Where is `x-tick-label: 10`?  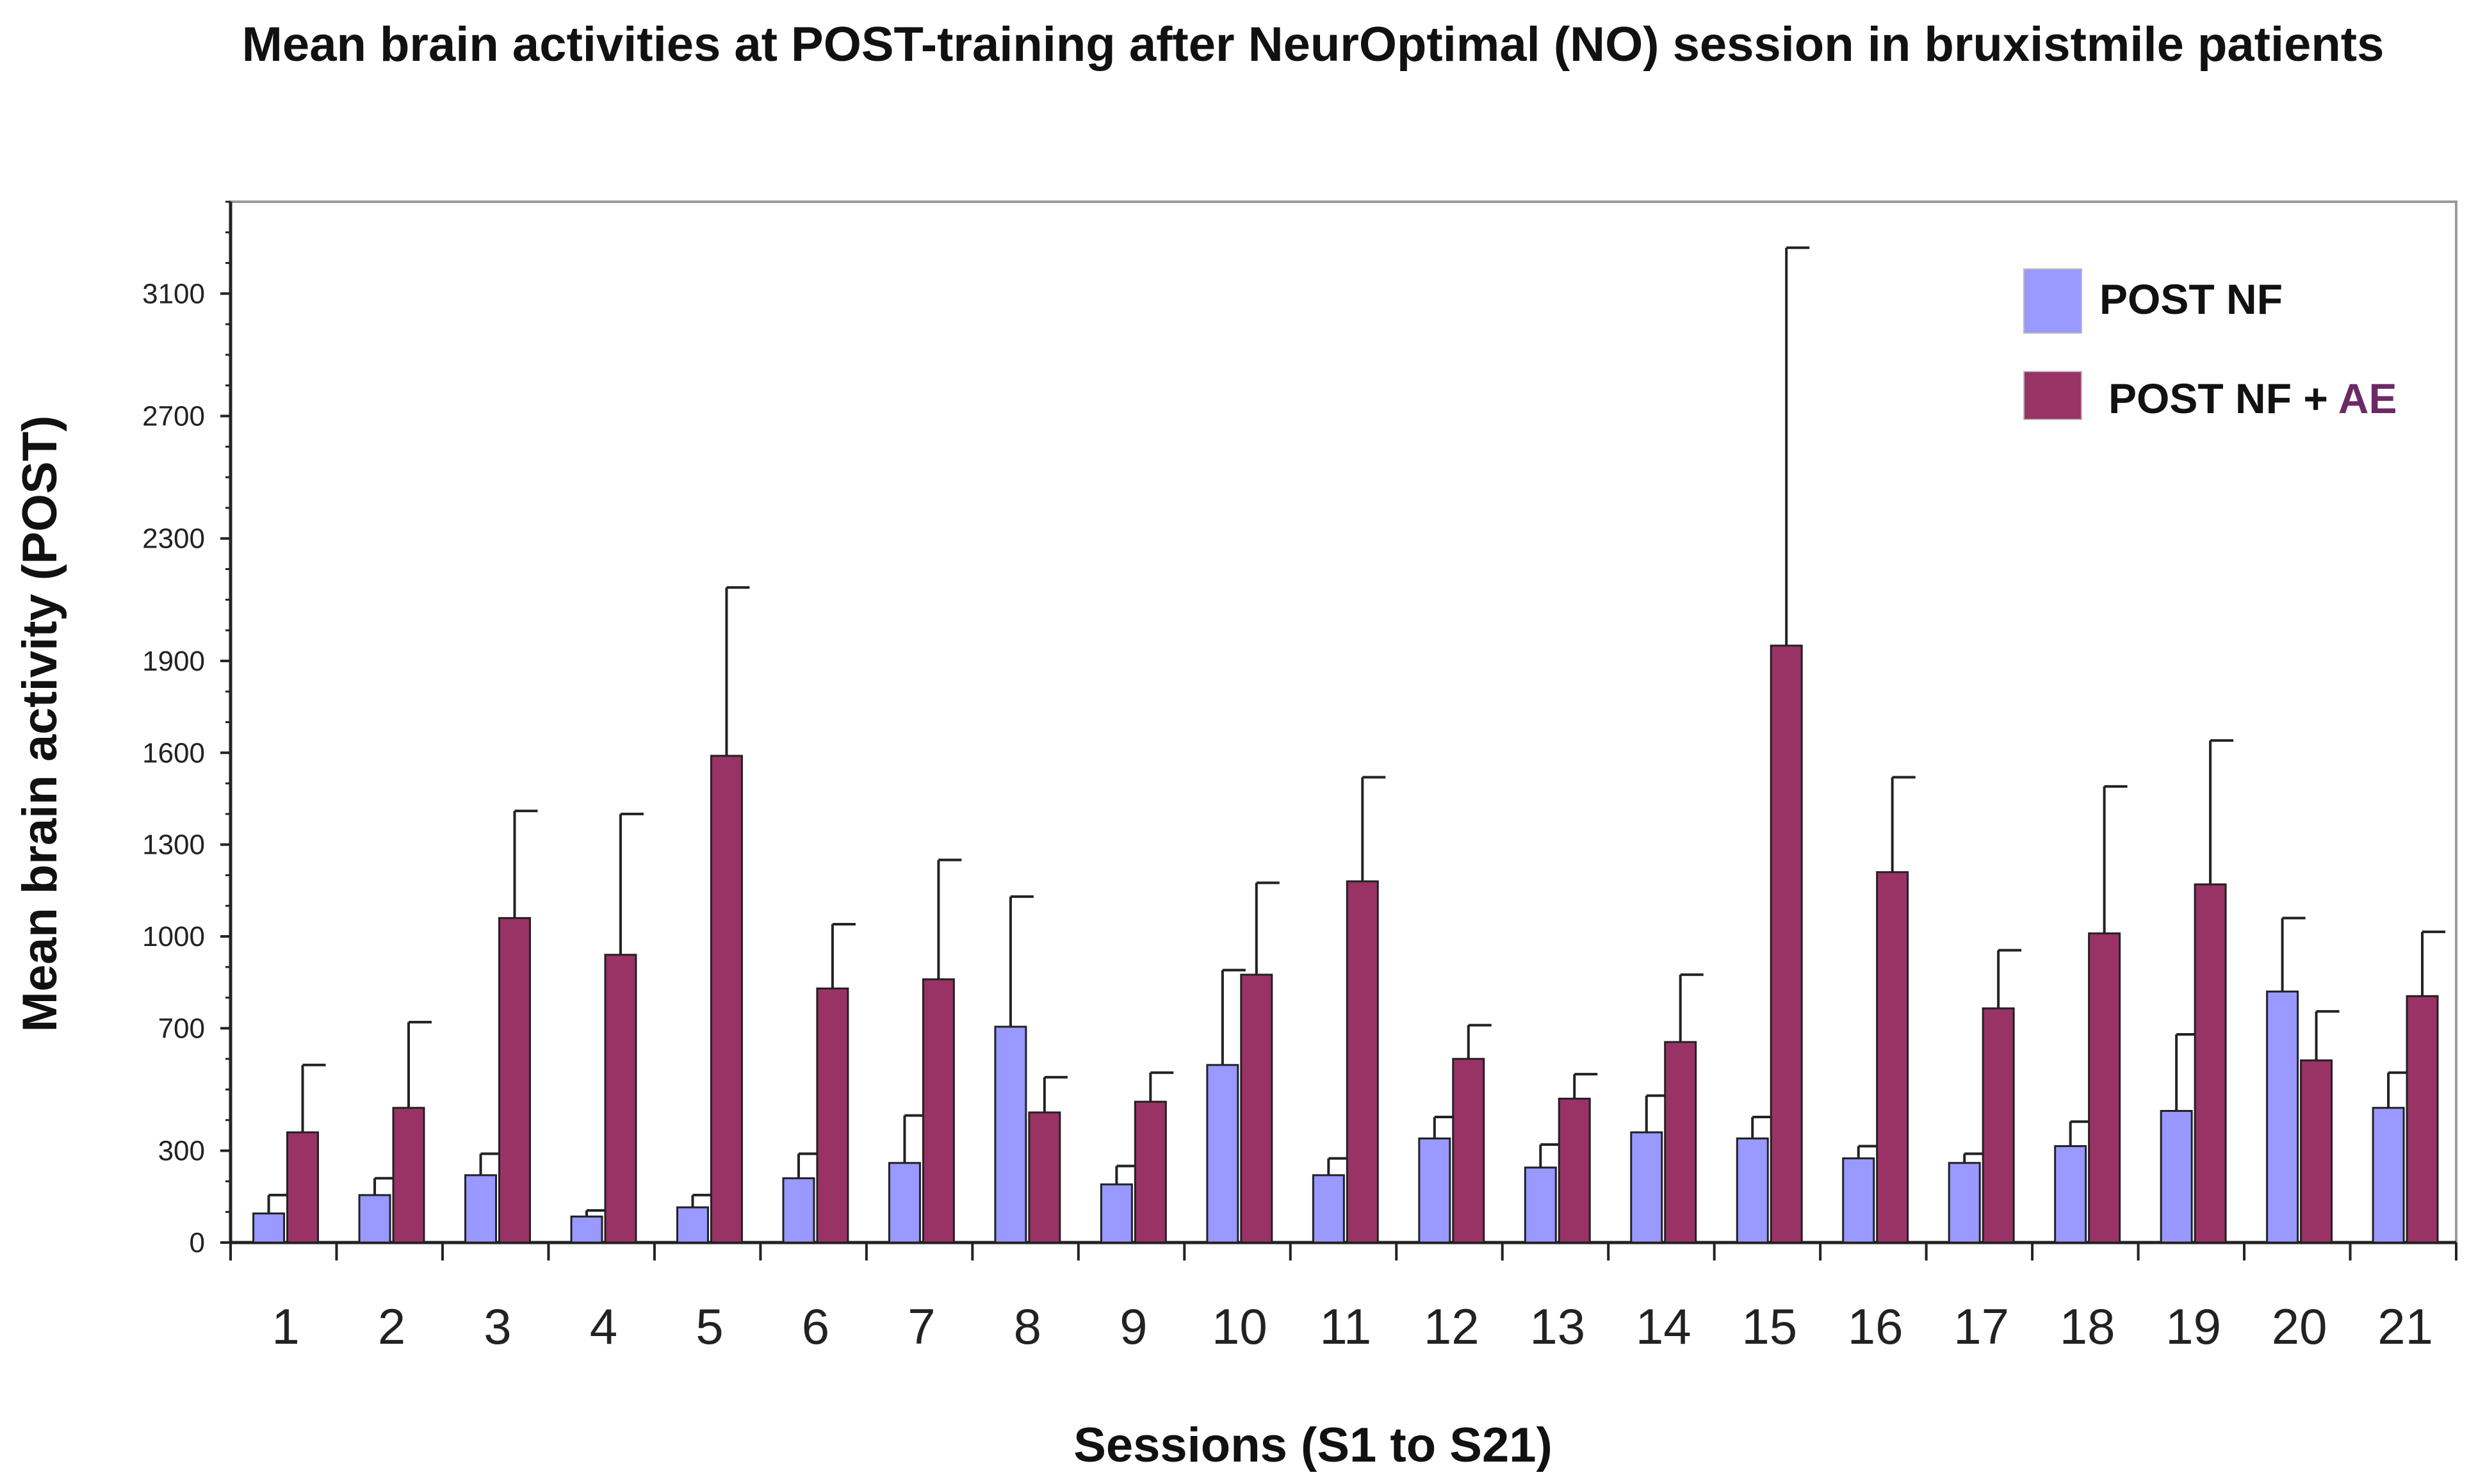 x-tick-label: 10 is located at coordinates (1239, 1326).